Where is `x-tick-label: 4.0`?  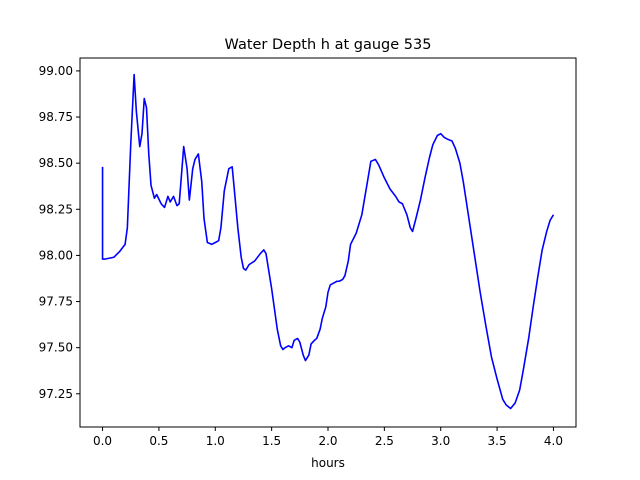
x-tick-label: 4.0 is located at coordinates (553, 441).